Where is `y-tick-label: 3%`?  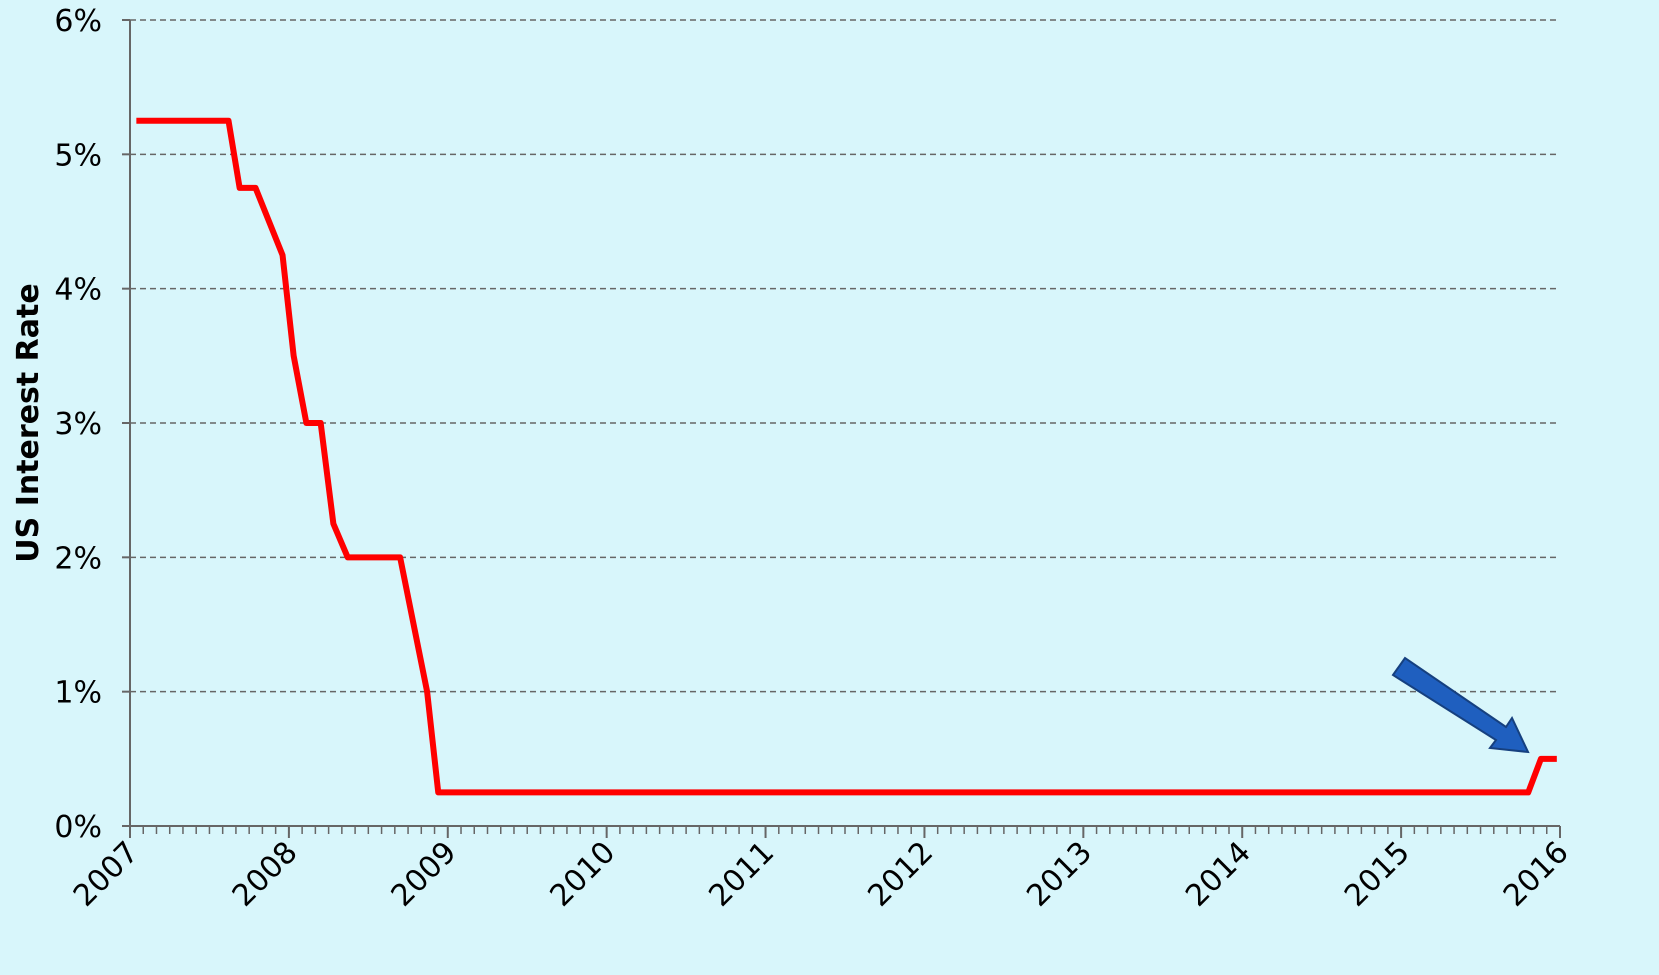 y-tick-label: 3% is located at coordinates (78, 424).